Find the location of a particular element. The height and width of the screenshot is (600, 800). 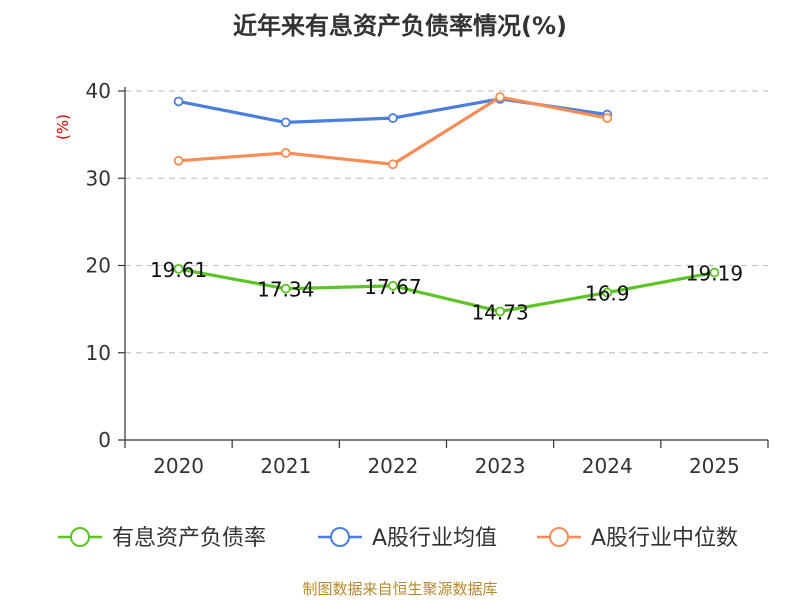

y-tick-label: 10 is located at coordinates (98, 353).